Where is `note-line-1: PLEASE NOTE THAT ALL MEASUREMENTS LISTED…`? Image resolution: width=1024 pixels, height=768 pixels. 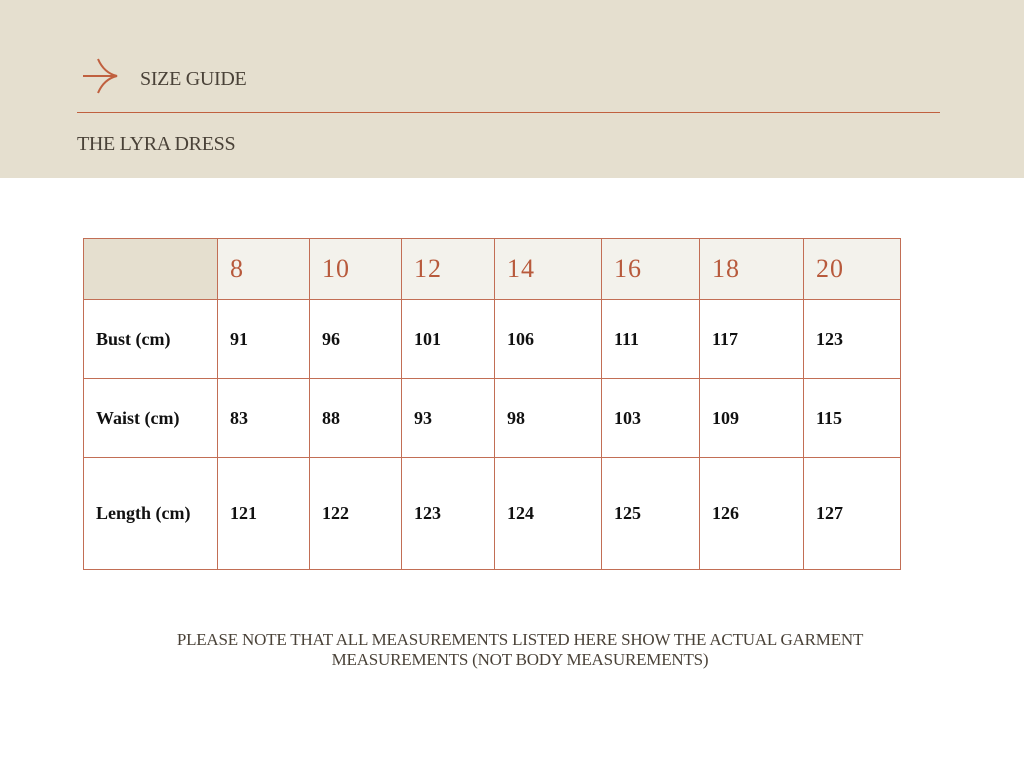
note-line-1: PLEASE NOTE THAT ALL MEASUREMENTS LISTED… is located at coordinates (520, 639).